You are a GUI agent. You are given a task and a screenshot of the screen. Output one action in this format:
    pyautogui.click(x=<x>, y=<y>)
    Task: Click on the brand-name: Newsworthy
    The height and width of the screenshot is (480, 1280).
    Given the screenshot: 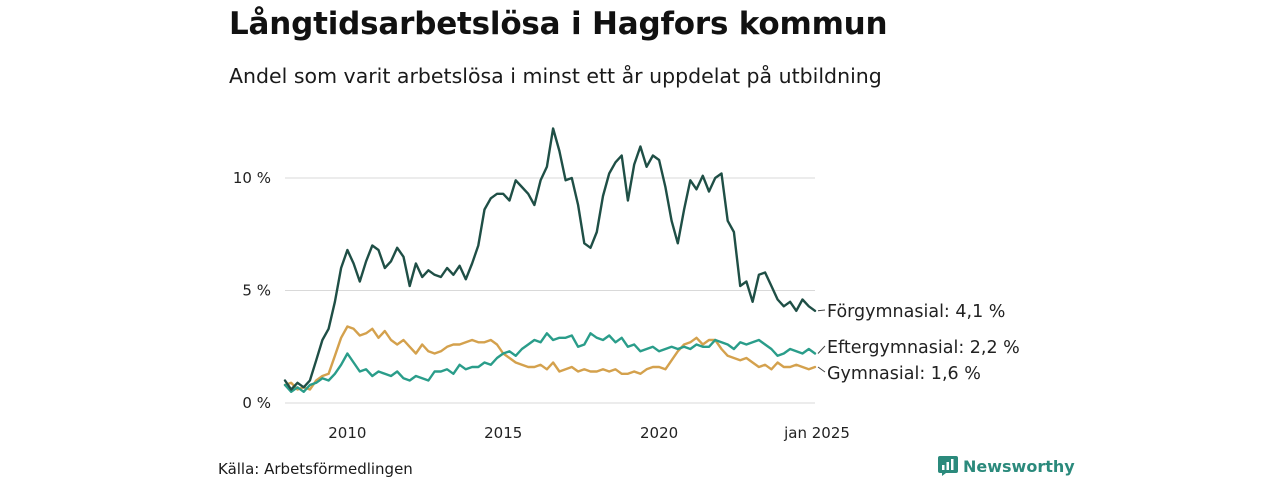 What is the action you would take?
    pyautogui.click(x=1019, y=466)
    